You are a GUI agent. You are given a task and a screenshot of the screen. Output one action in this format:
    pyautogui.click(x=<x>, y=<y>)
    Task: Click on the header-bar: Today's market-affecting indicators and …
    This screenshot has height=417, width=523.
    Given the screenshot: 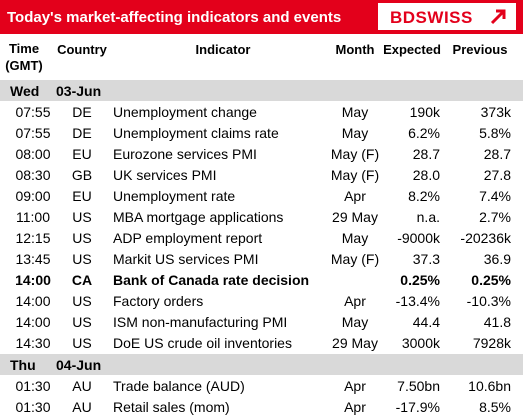 What is the action you would take?
    pyautogui.click(x=261, y=17)
    